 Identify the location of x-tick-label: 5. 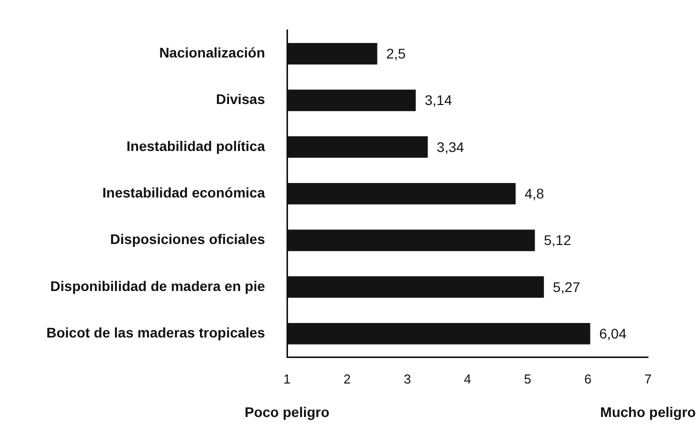
(528, 378).